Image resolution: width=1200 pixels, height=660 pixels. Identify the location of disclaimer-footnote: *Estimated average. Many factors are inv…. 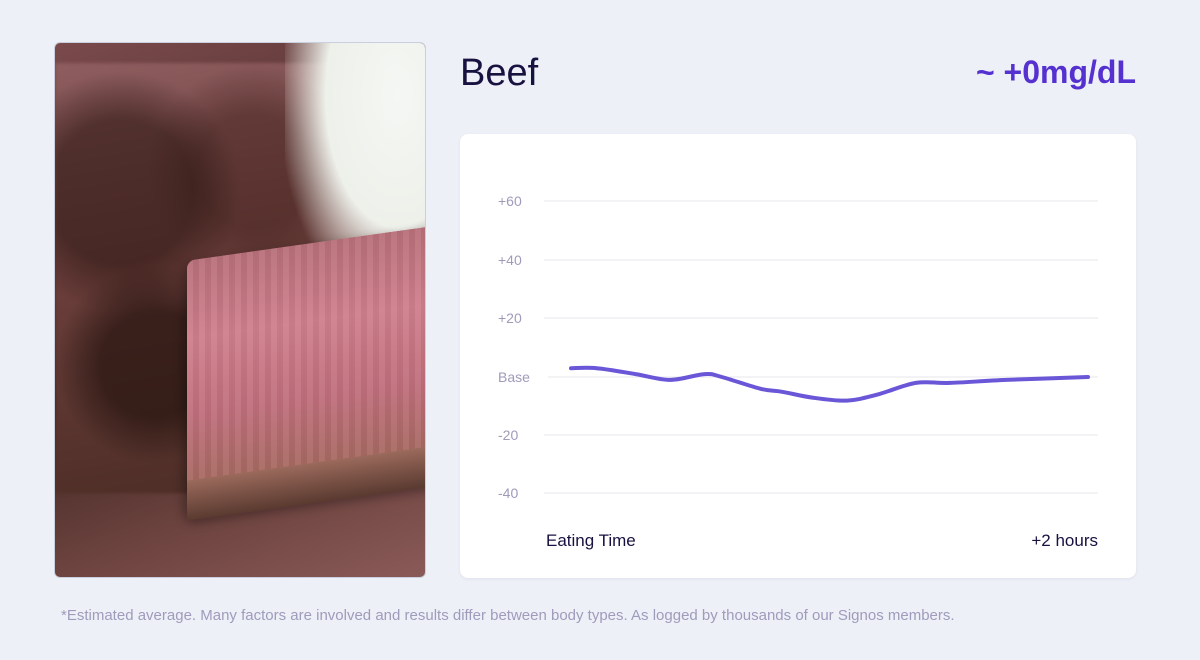
(508, 615).